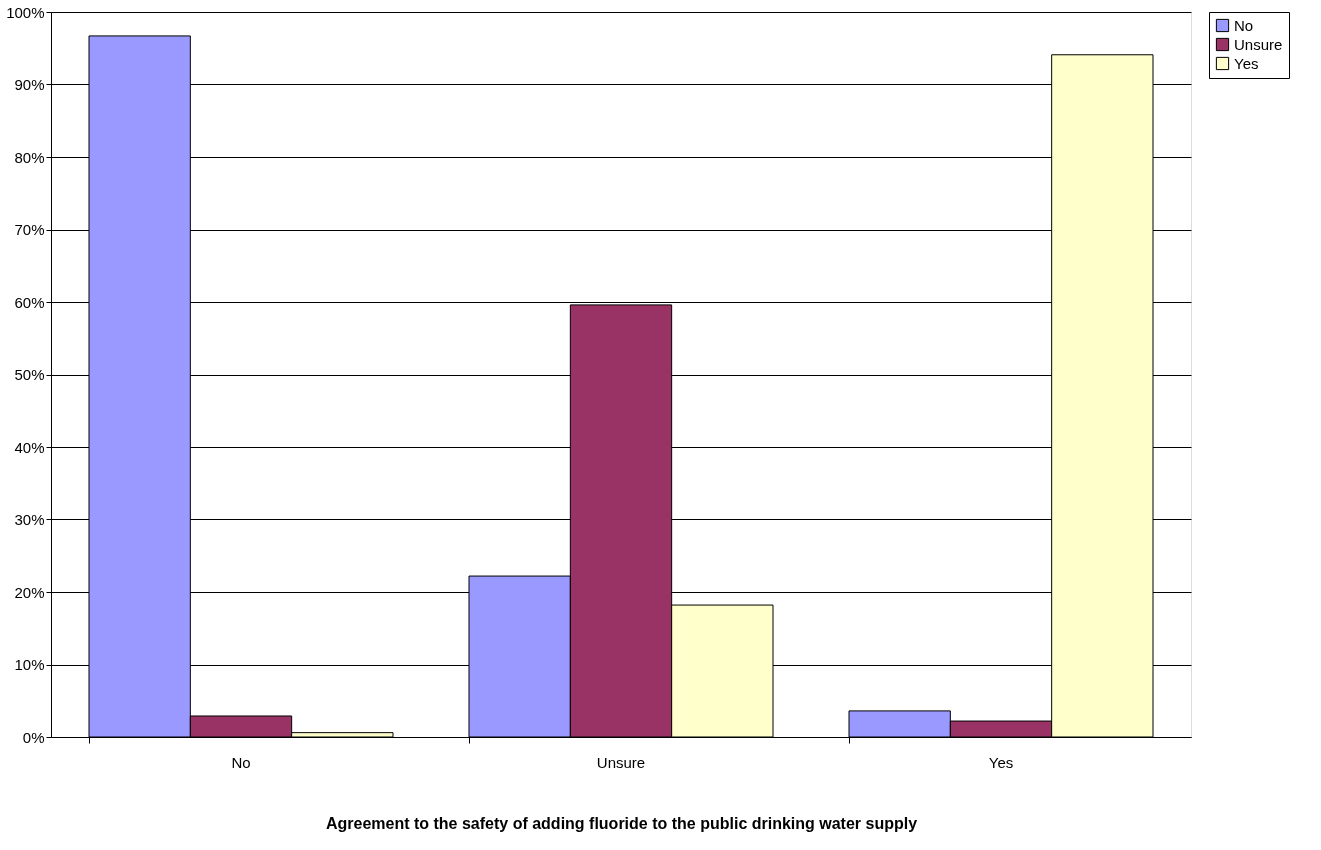 The width and height of the screenshot is (1321, 850). Describe the element at coordinates (1258, 44) in the screenshot. I see `legend-label: Unsure` at that location.